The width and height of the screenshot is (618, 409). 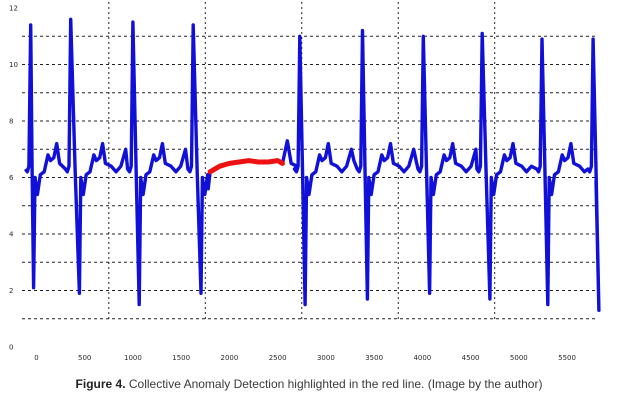 What do you see at coordinates (13, 9) in the screenshot?
I see `y-tick-label: 12` at bounding box center [13, 9].